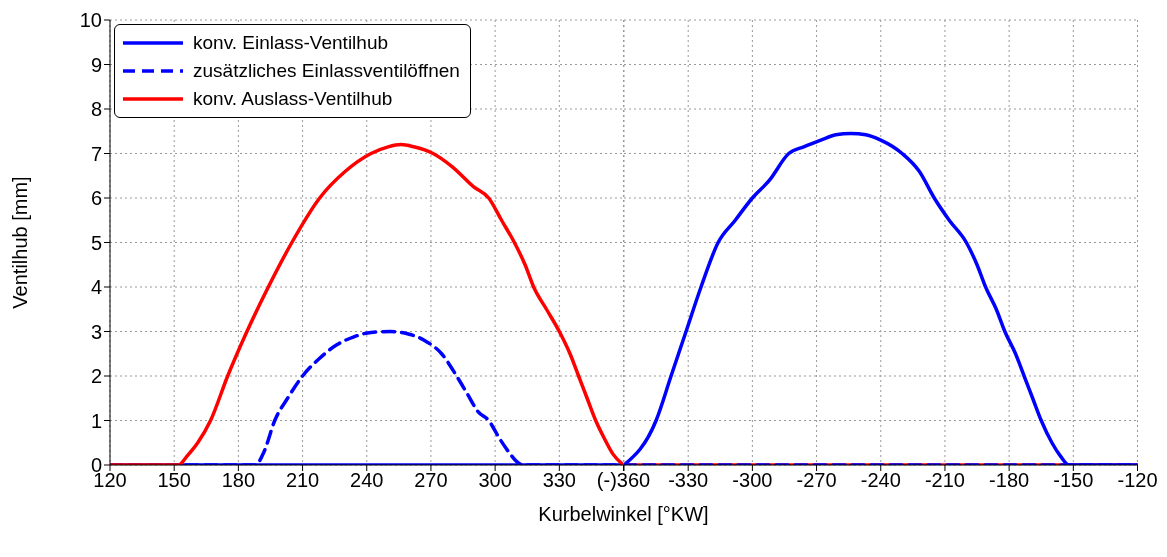 Image resolution: width=1167 pixels, height=557 pixels. What do you see at coordinates (623, 480) in the screenshot?
I see `x-tick-label: (-)360` at bounding box center [623, 480].